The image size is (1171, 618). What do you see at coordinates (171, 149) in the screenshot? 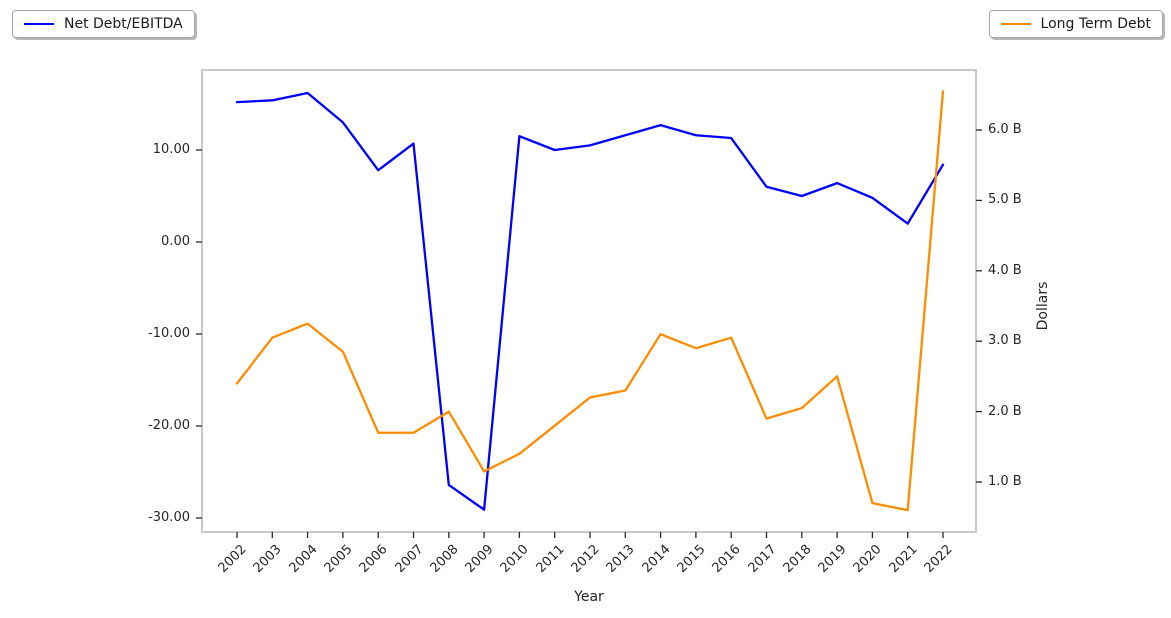
I see `left-y-tick-label: 10.00` at bounding box center [171, 149].